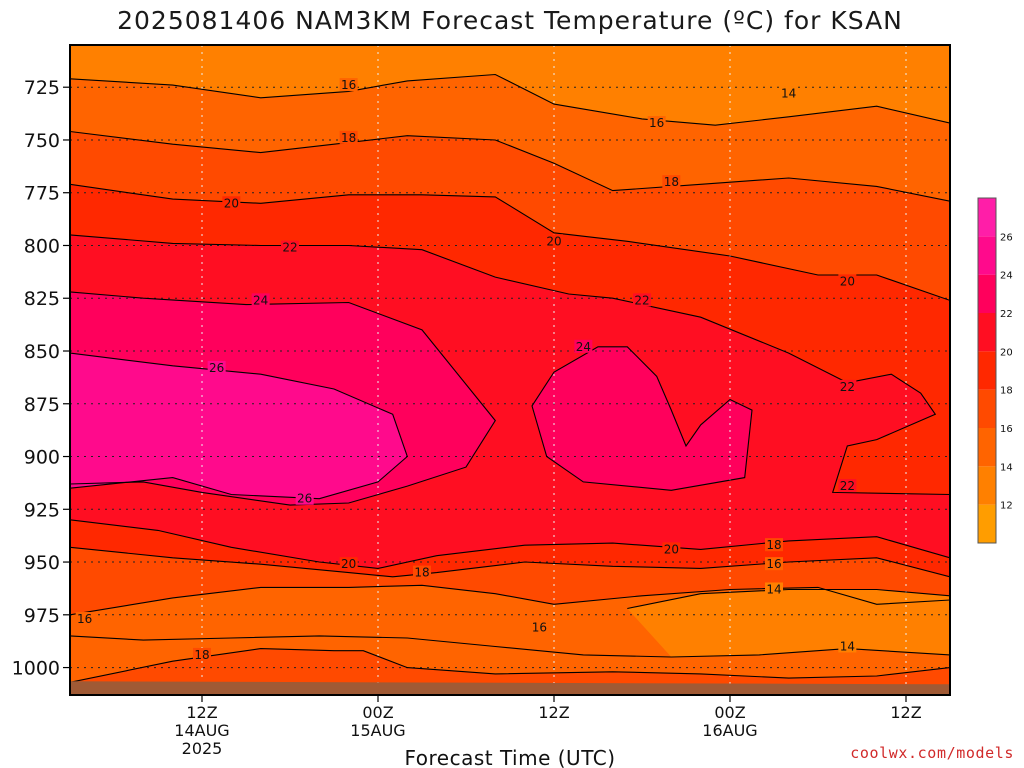  What do you see at coordinates (202, 748) in the screenshot?
I see `x-tick-label: 2025` at bounding box center [202, 748].